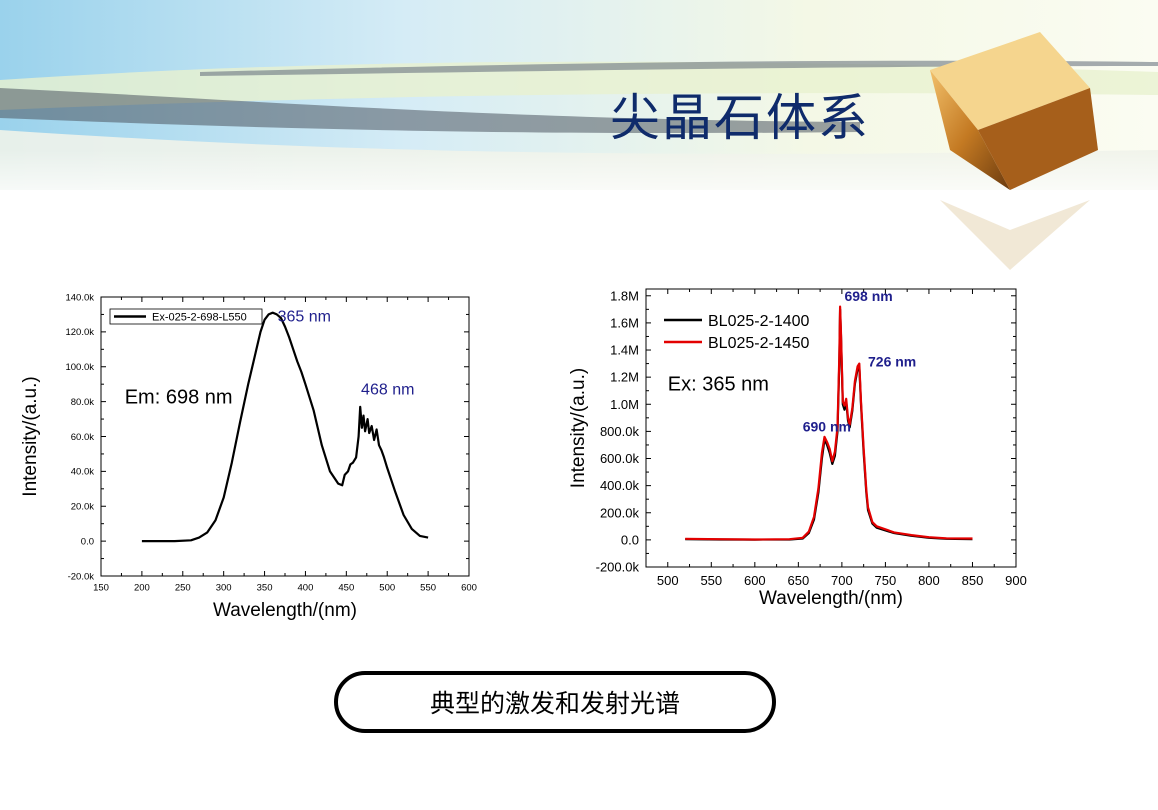 Image resolution: width=1158 pixels, height=810 pixels. I want to click on x-tick-label: 450, so click(346, 588).